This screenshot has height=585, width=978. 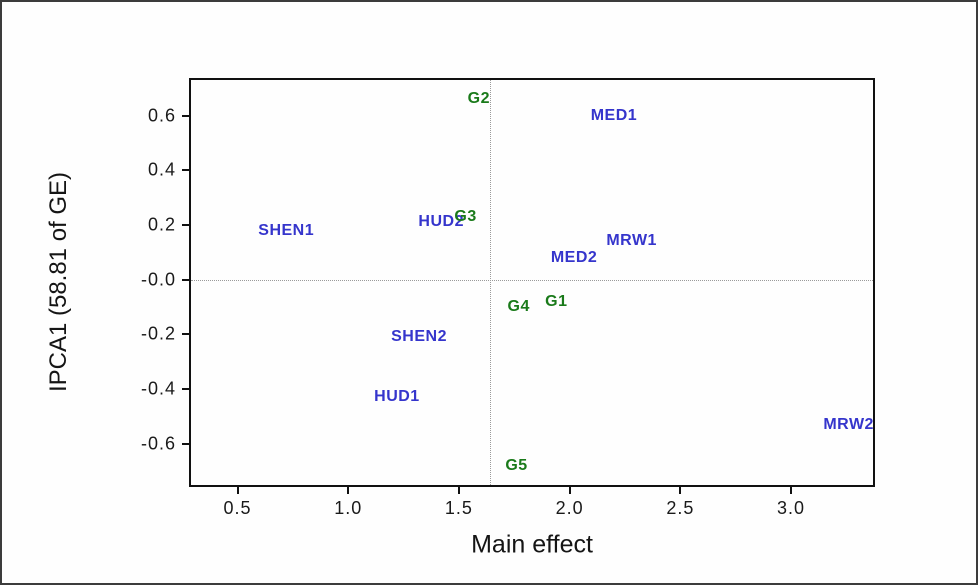 I want to click on y-axis-tick-label: 0.4, so click(x=161, y=169).